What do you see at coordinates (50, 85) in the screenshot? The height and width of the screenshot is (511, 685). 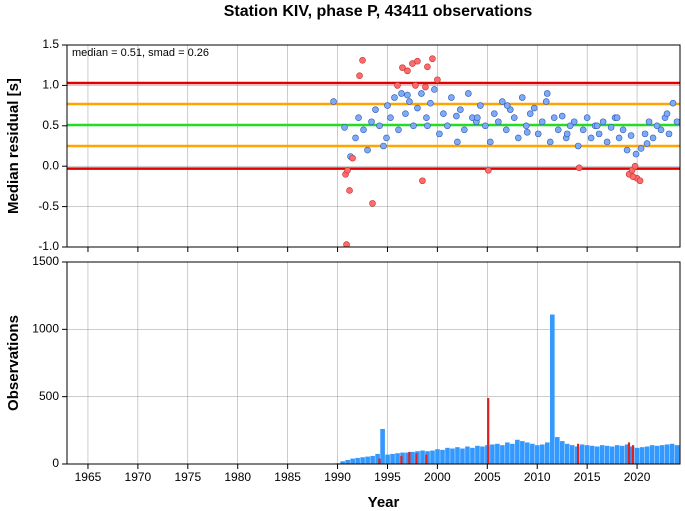 I see `y-tick-label: 1.0` at bounding box center [50, 85].